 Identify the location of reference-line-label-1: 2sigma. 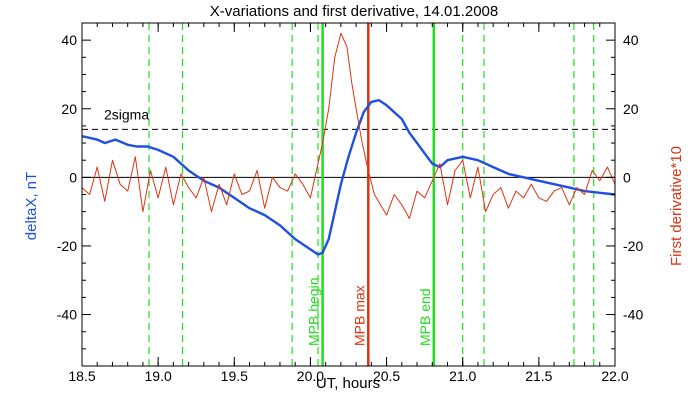
(126, 114).